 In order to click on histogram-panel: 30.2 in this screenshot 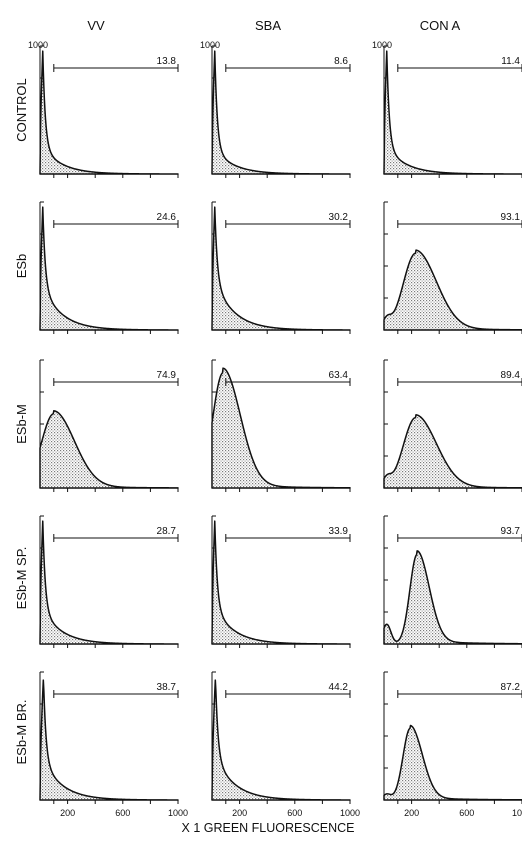, I will do `click(281, 267)`.